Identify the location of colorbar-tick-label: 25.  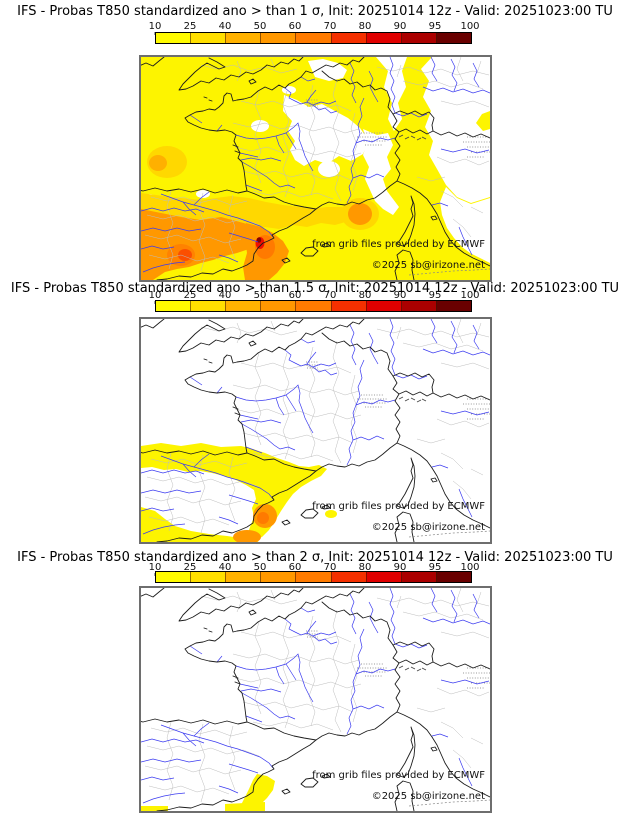
(190, 28).